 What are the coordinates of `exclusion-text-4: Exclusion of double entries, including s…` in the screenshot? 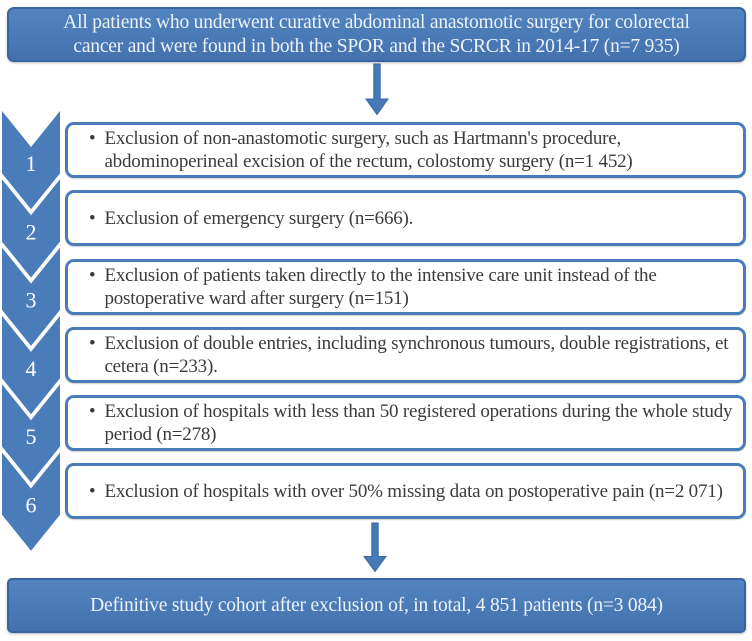 It's located at (416, 355).